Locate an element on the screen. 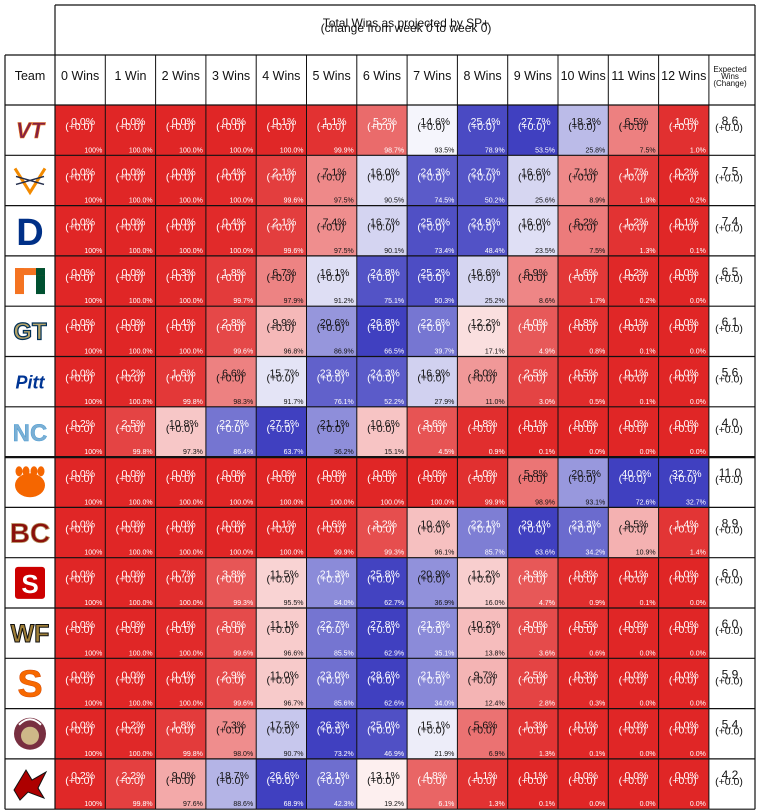  cumulative-label: 84.0% is located at coordinates (344, 603).